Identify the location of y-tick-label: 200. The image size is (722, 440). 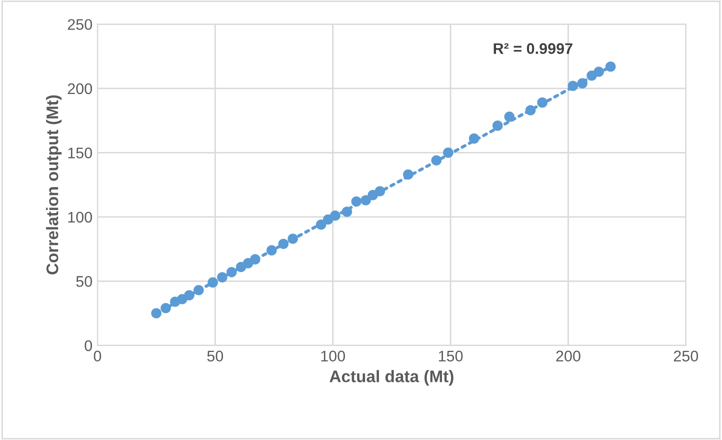
(80, 88).